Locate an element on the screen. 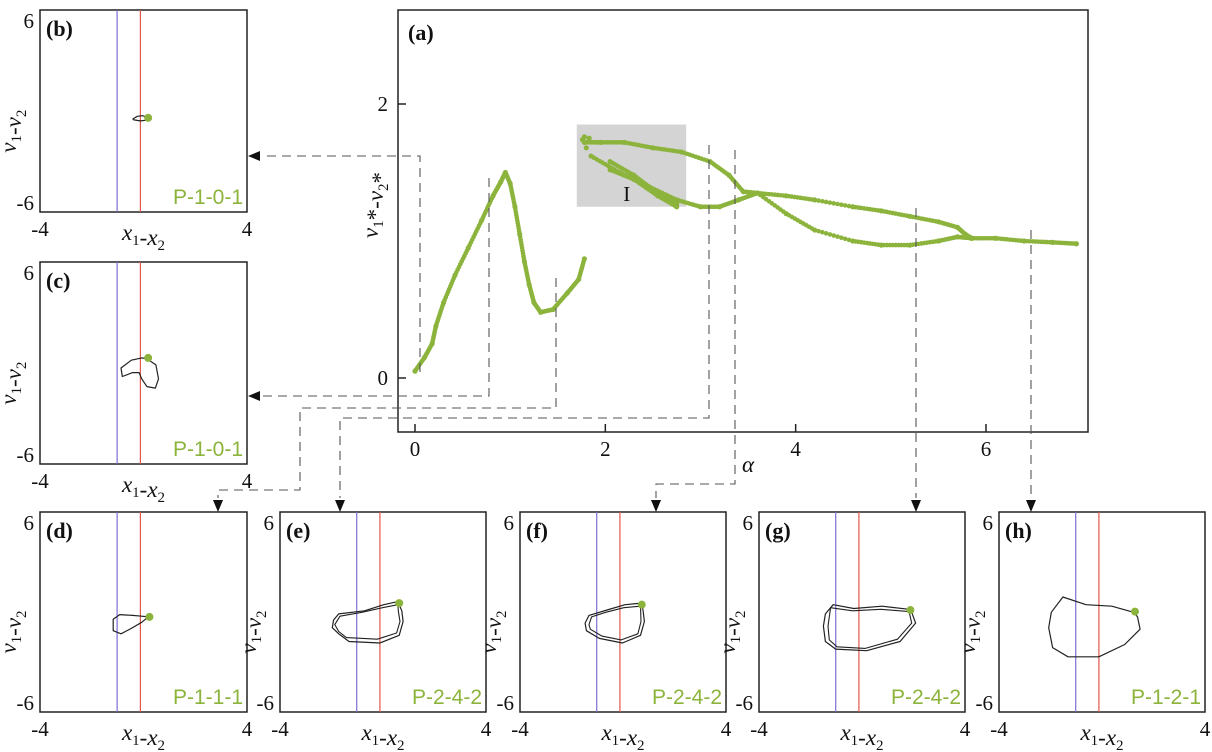 The height and width of the screenshot is (752, 1212). inset-e: 6 -6-4 4 (e) P-2-4-2 x1-x2 v1-v2 is located at coordinates (364, 631).